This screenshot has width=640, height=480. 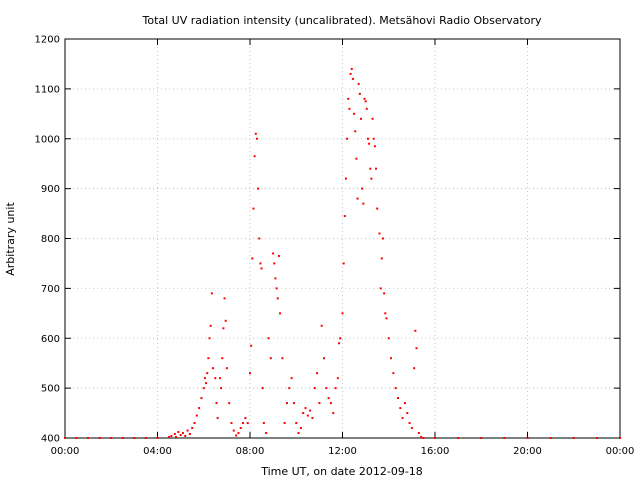 I want to click on y-tick-label: 900, so click(x=50, y=189).